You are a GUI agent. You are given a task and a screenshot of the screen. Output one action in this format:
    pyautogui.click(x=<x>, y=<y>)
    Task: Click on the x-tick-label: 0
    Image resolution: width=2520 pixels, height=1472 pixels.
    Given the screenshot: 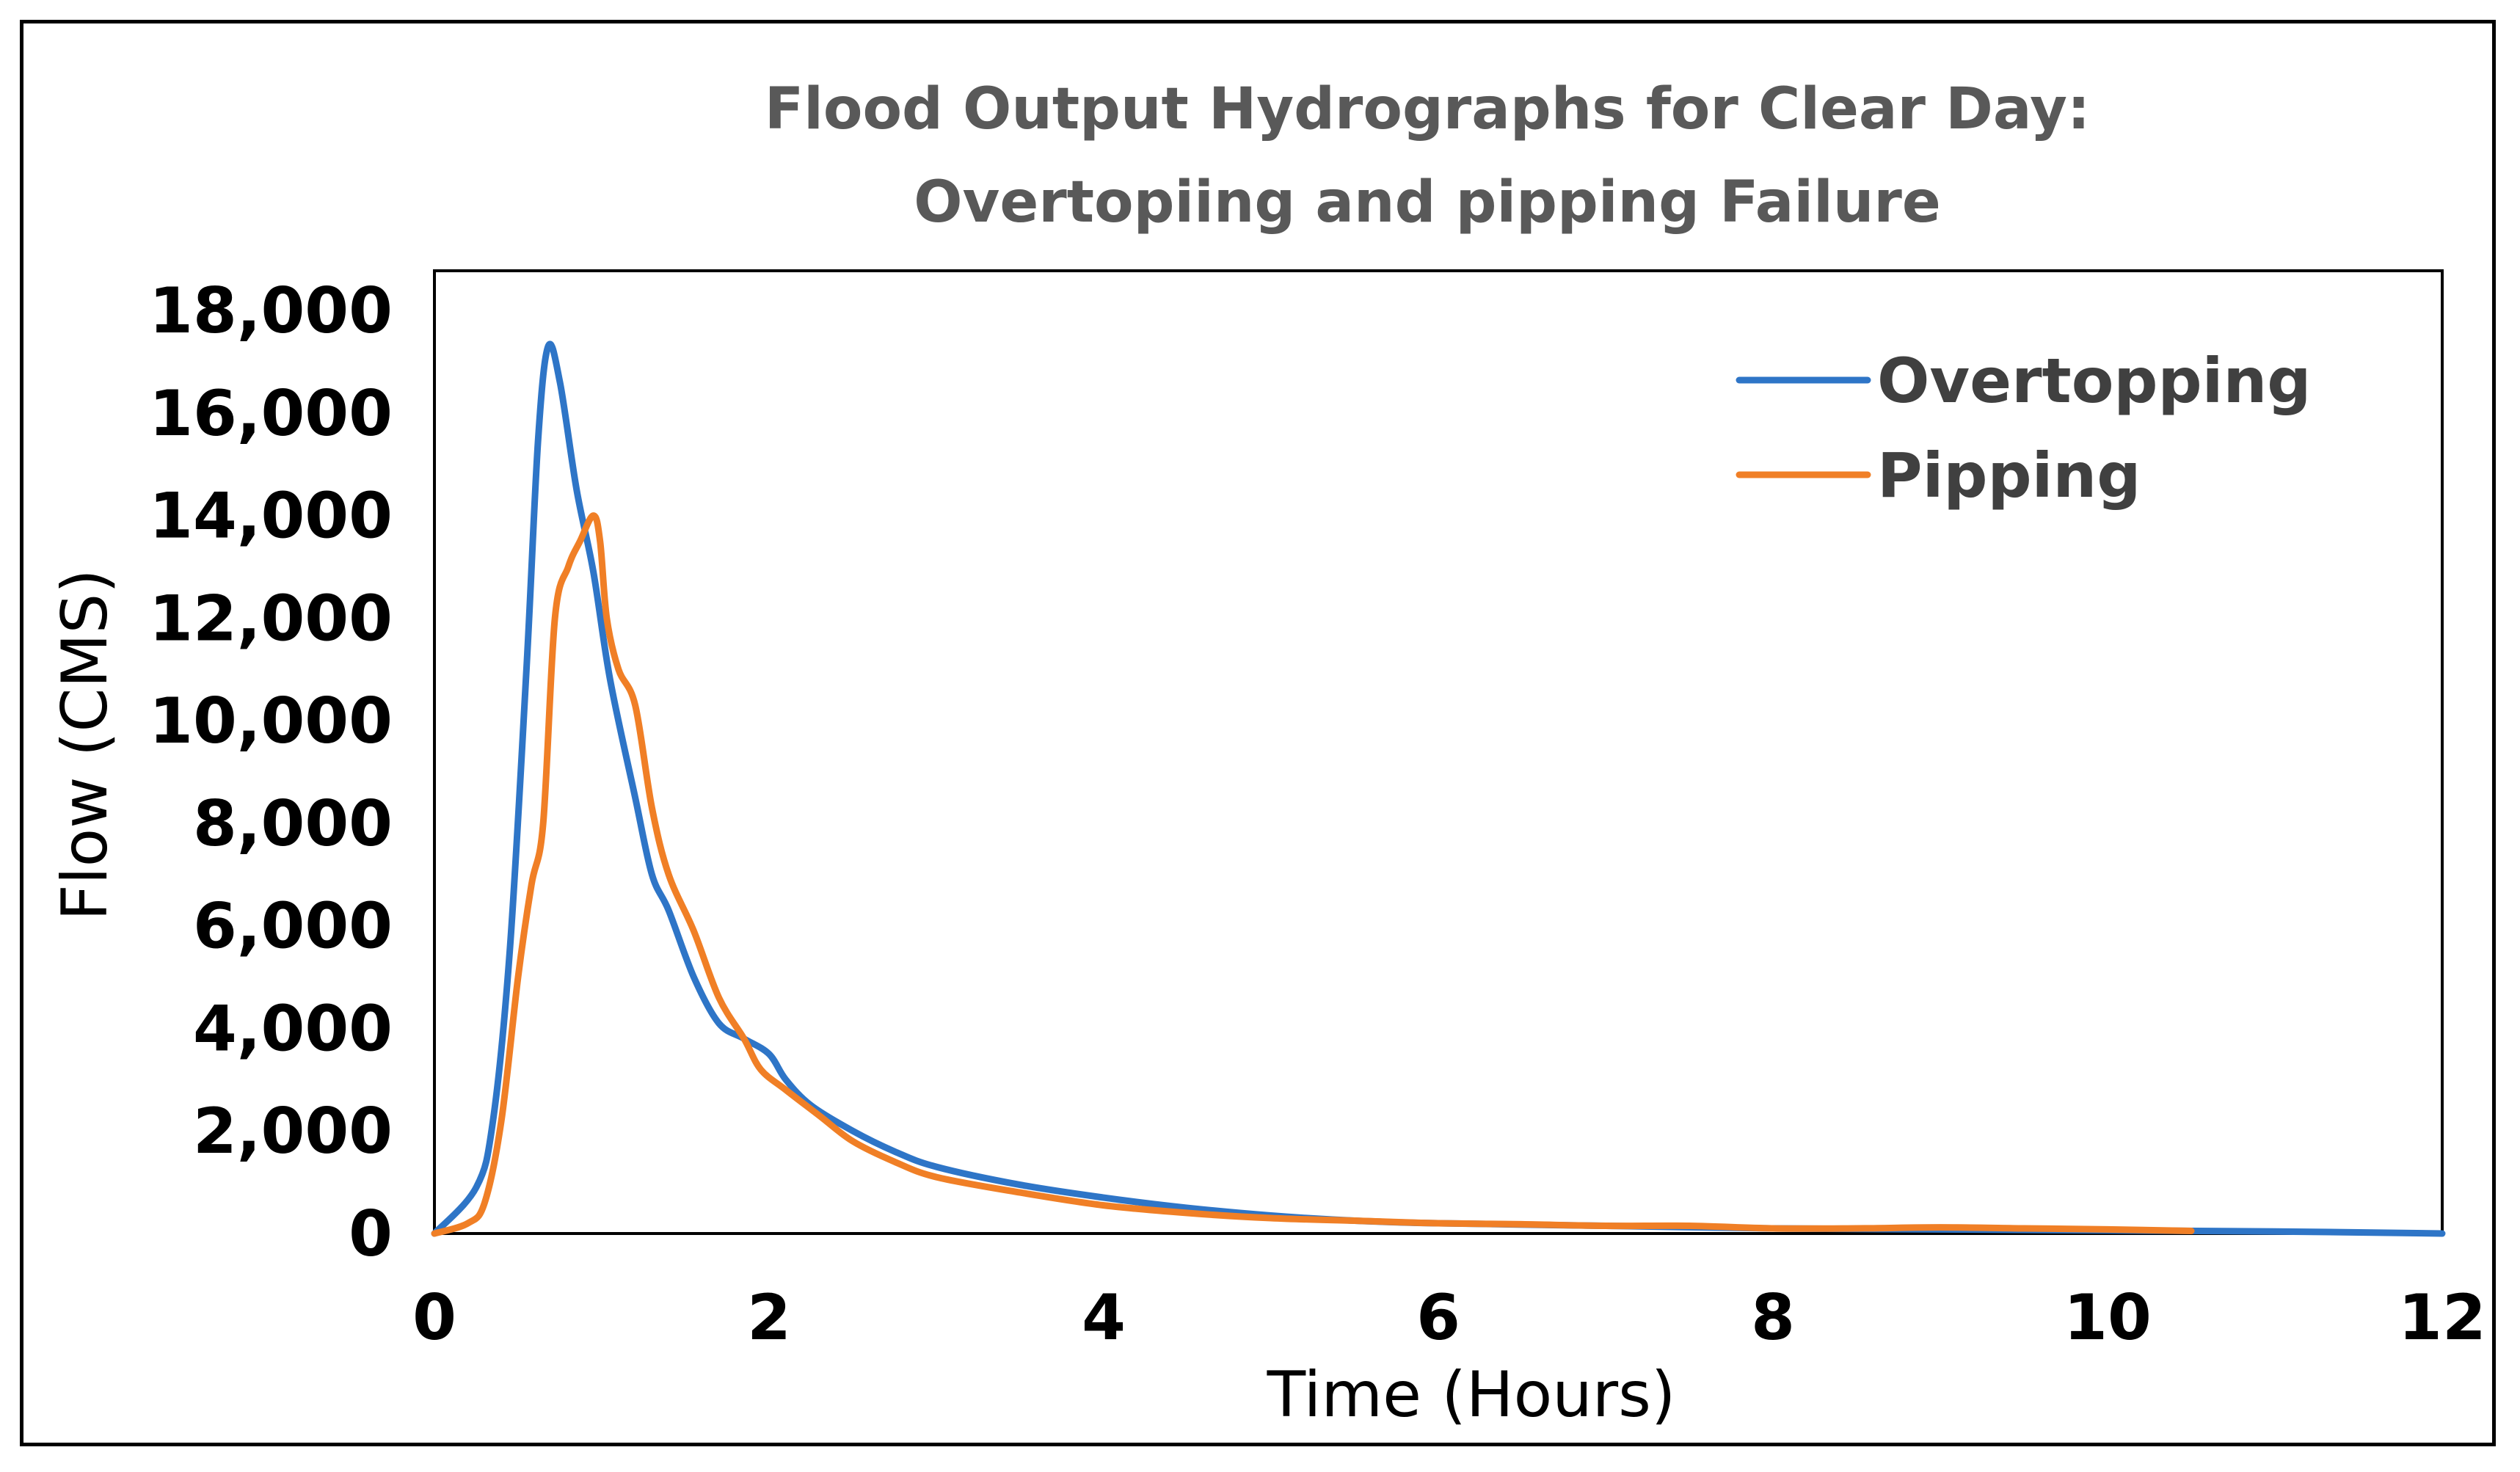 What is the action you would take?
    pyautogui.click(x=434, y=1318)
    